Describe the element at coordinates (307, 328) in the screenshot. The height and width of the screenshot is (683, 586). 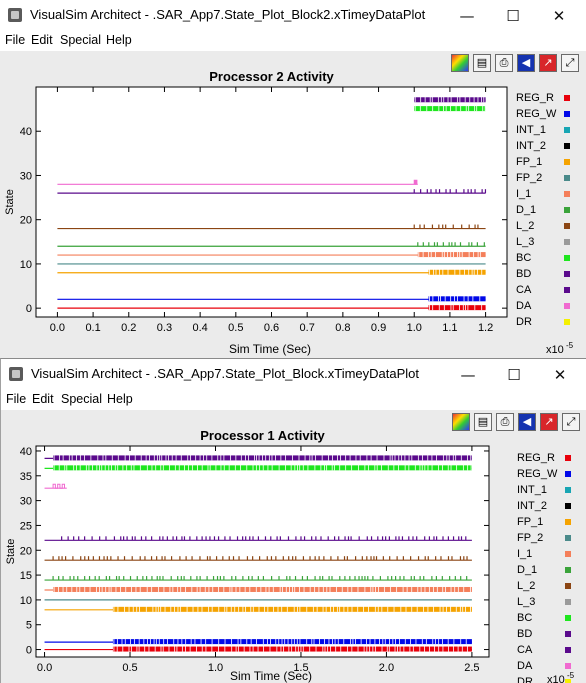
I see `x-tick-label: 0.7` at that location.